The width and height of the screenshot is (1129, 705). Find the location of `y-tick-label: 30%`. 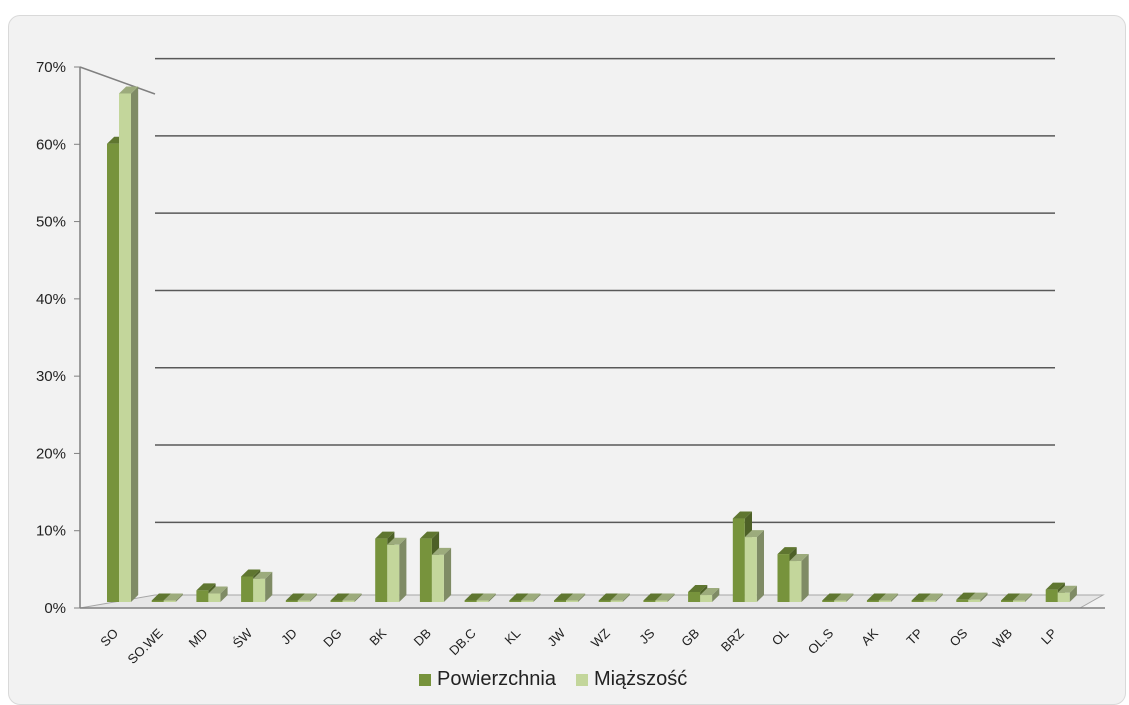

y-tick-label: 30% is located at coordinates (51, 376).